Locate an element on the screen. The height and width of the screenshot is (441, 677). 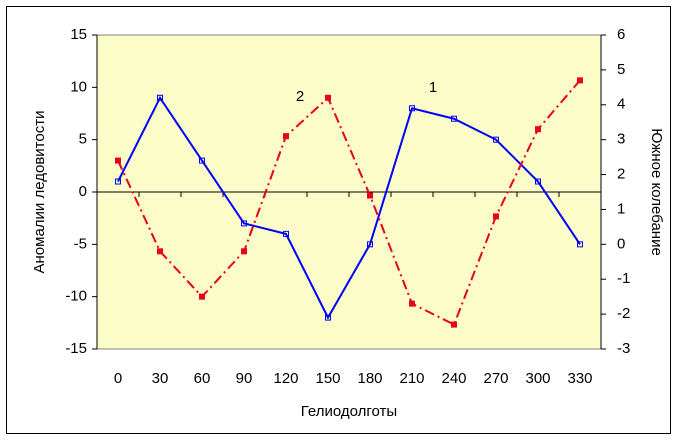
x-tick-label: 330 is located at coordinates (579, 378).